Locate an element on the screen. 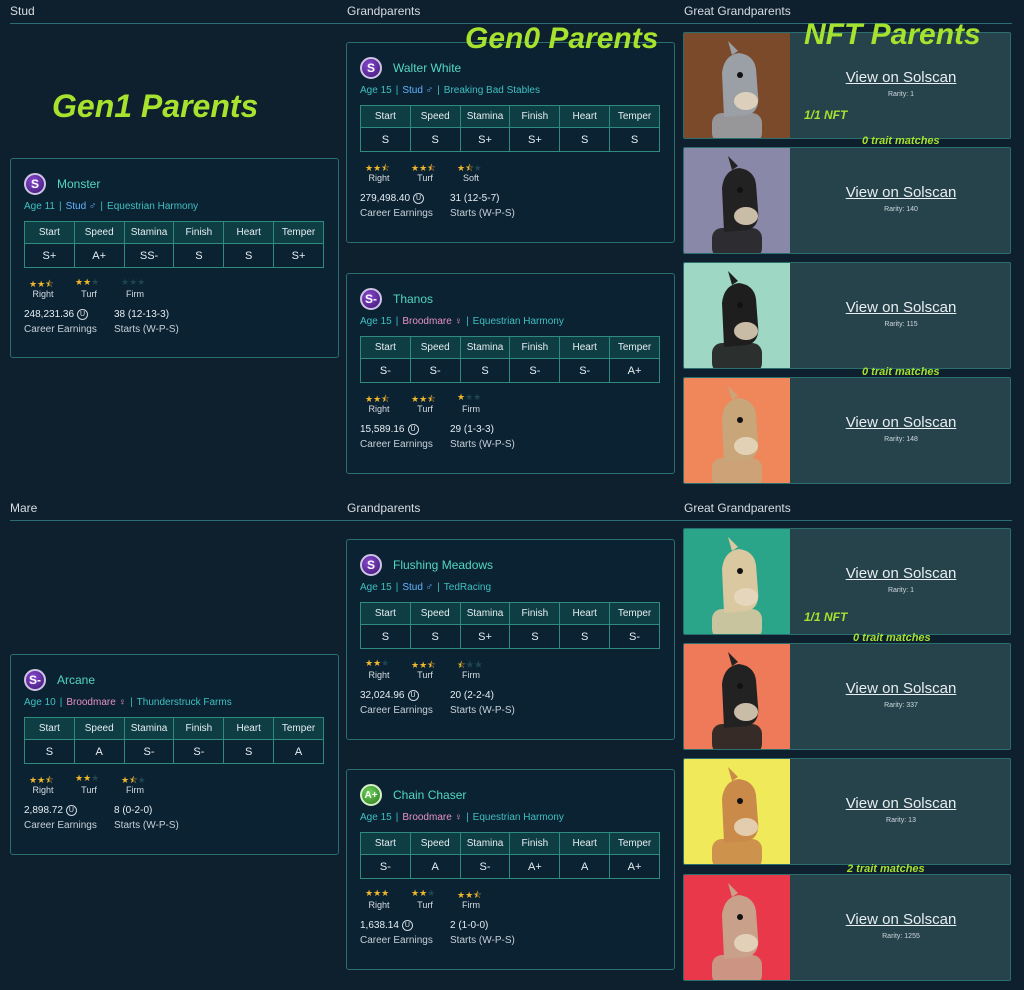 The width and height of the screenshot is (1024, 990). horse-name-link: Flushing Meadows is located at coordinates (443, 565).